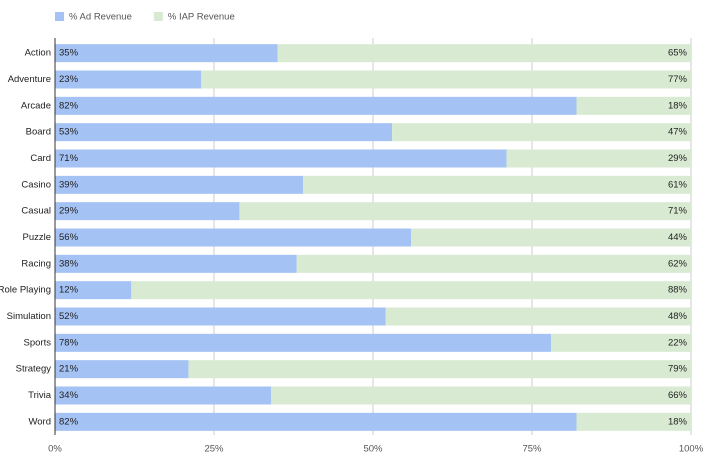  I want to click on x-tick-label: 0%, so click(55, 449).